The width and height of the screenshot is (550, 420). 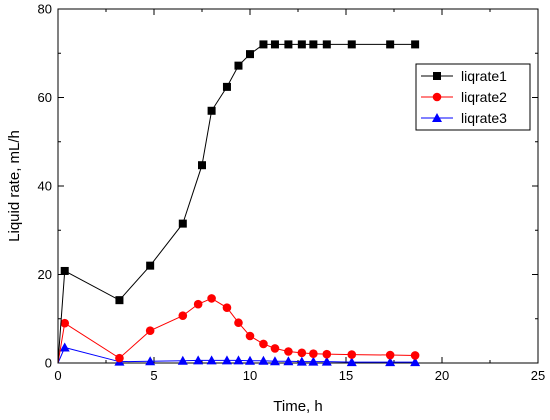 I want to click on series-liqrate2, so click(x=238, y=329).